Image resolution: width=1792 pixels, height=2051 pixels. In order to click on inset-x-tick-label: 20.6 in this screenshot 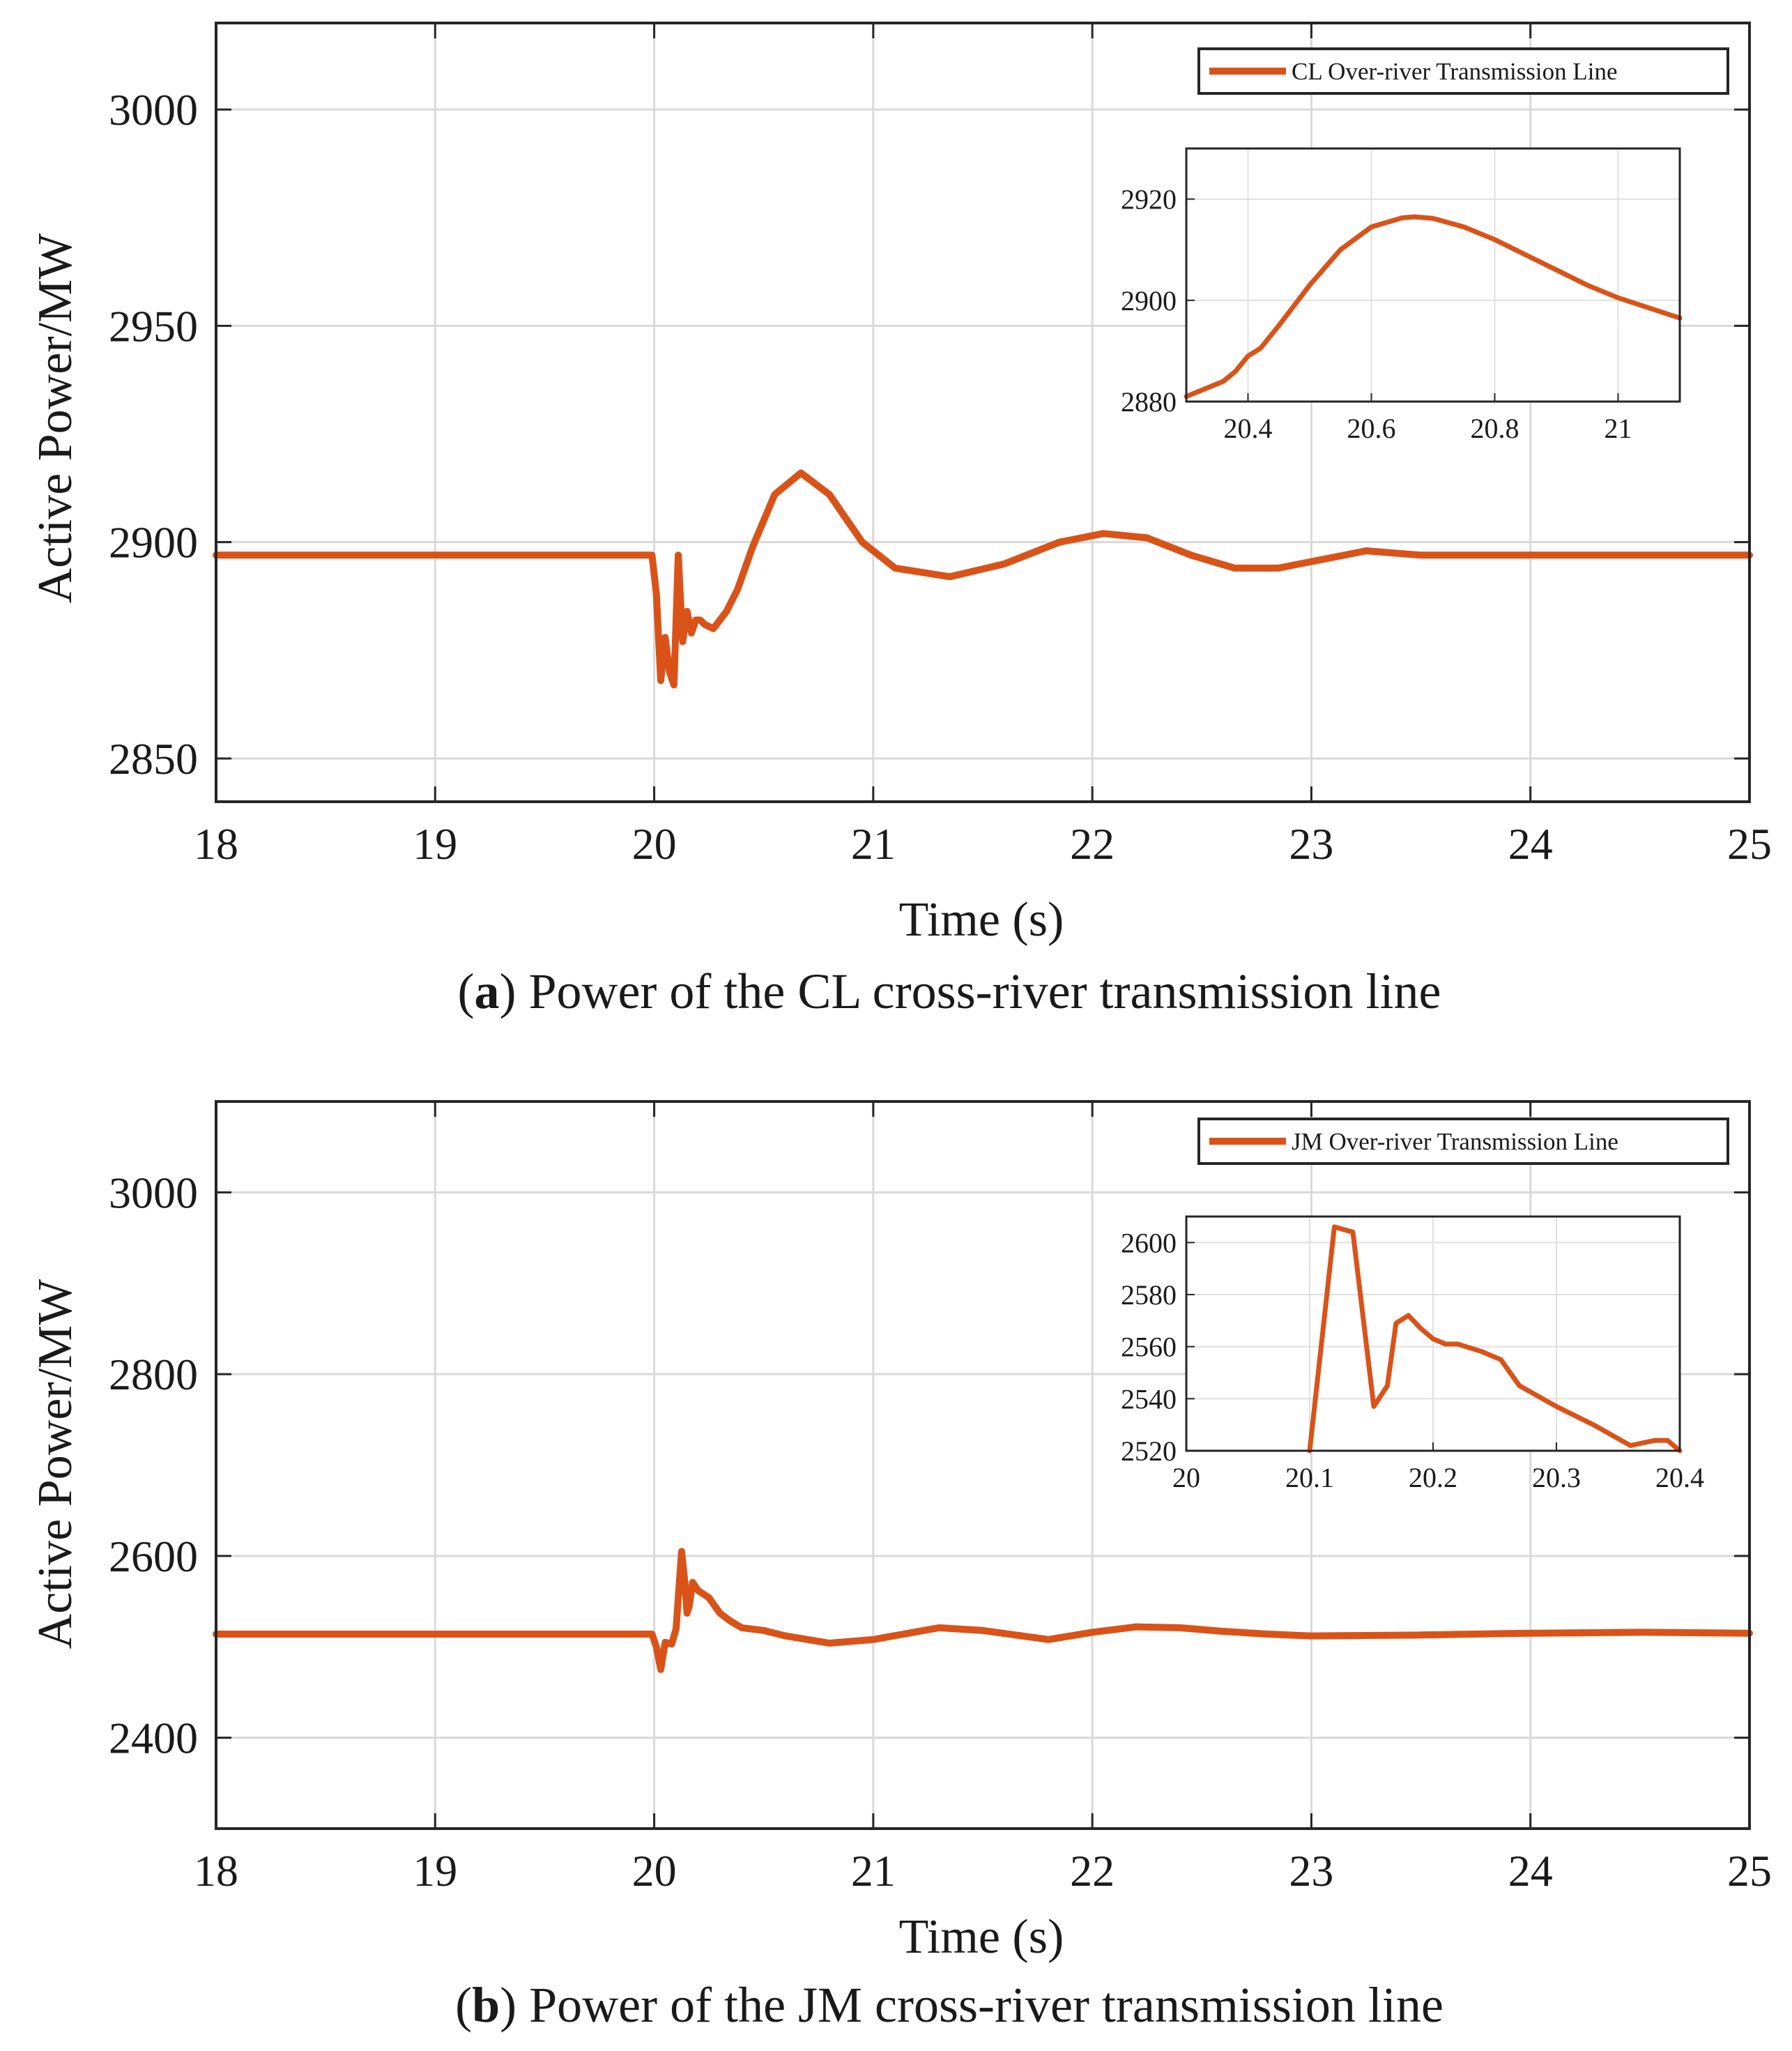, I will do `click(1371, 428)`.